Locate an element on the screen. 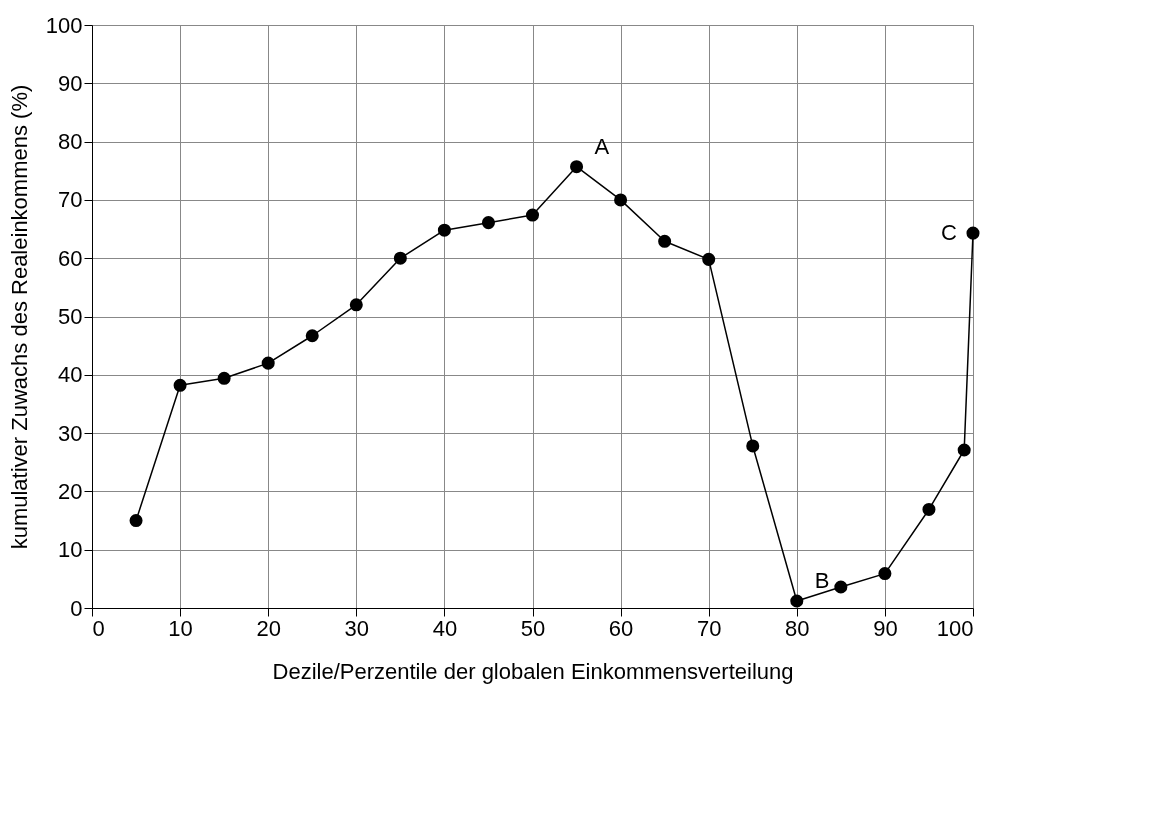 The image size is (1172, 820). x-tick-label: 10 is located at coordinates (180, 628).